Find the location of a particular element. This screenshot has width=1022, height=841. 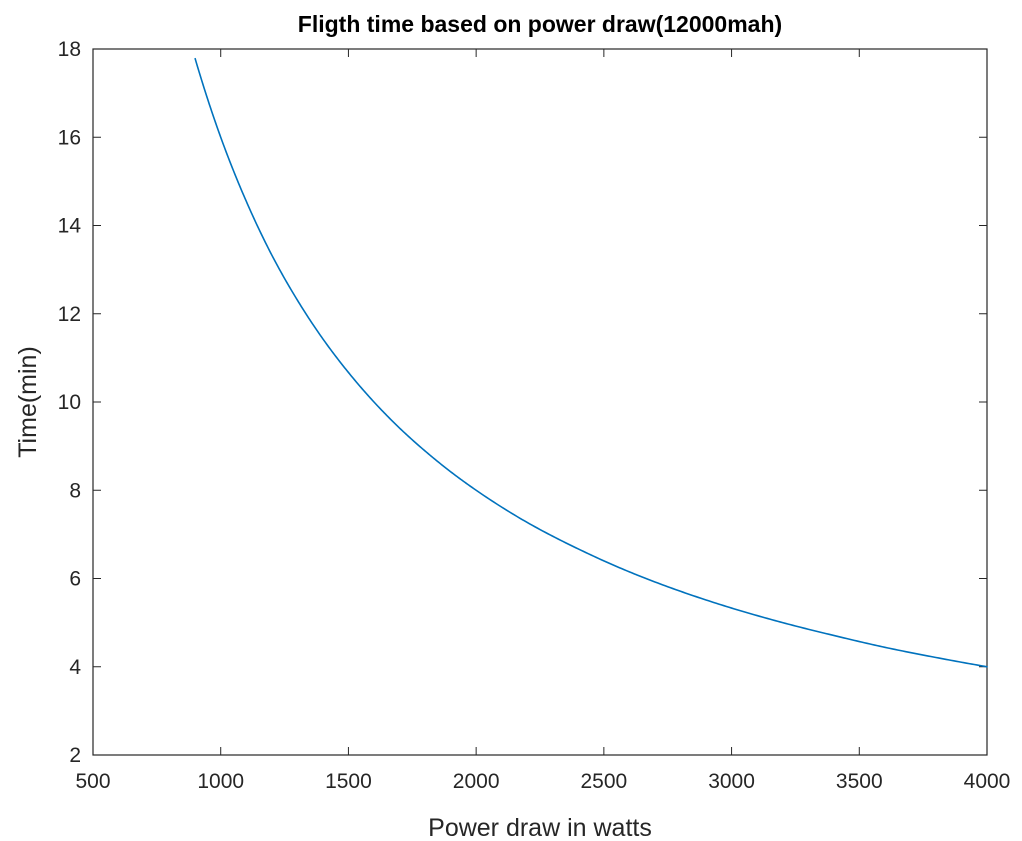

x-axis-label: Power draw in watts is located at coordinates (540, 827).